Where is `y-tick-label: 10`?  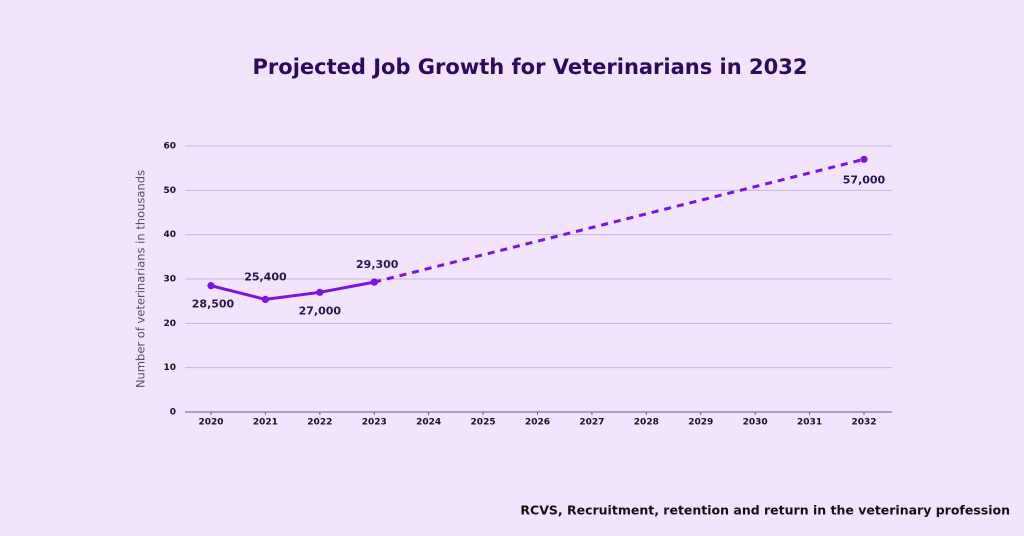 y-tick-label: 10 is located at coordinates (169, 368).